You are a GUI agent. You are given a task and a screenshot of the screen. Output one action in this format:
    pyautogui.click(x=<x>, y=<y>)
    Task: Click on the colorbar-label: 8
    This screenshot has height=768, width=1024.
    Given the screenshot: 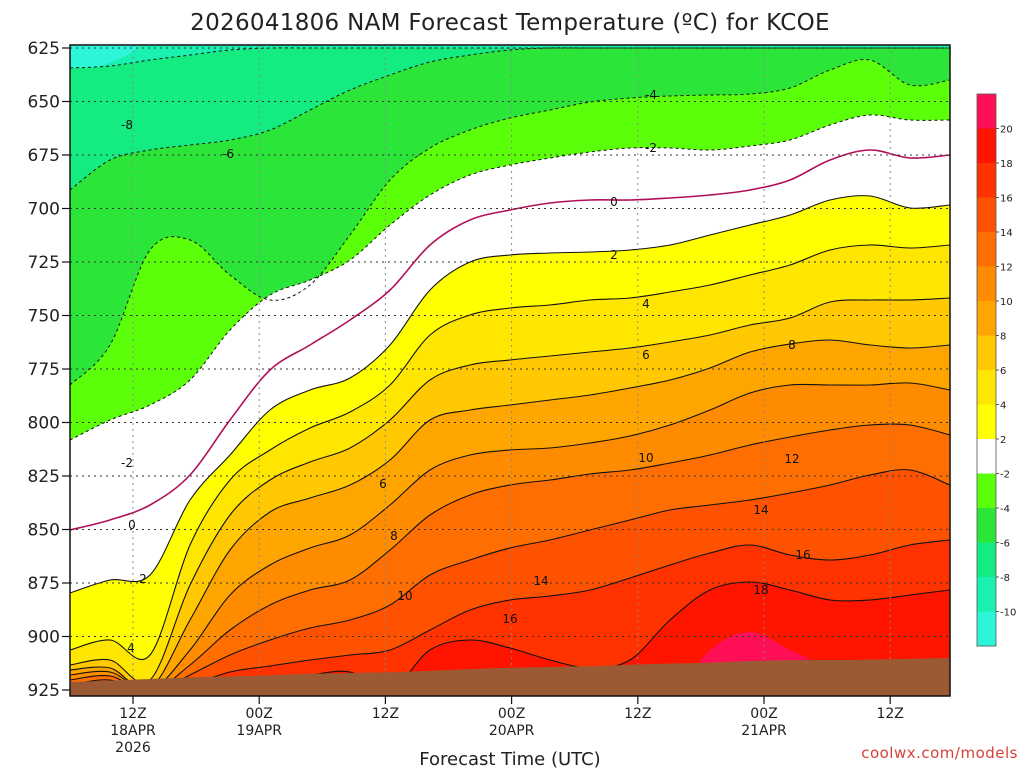 What is the action you would take?
    pyautogui.click(x=1003, y=337)
    